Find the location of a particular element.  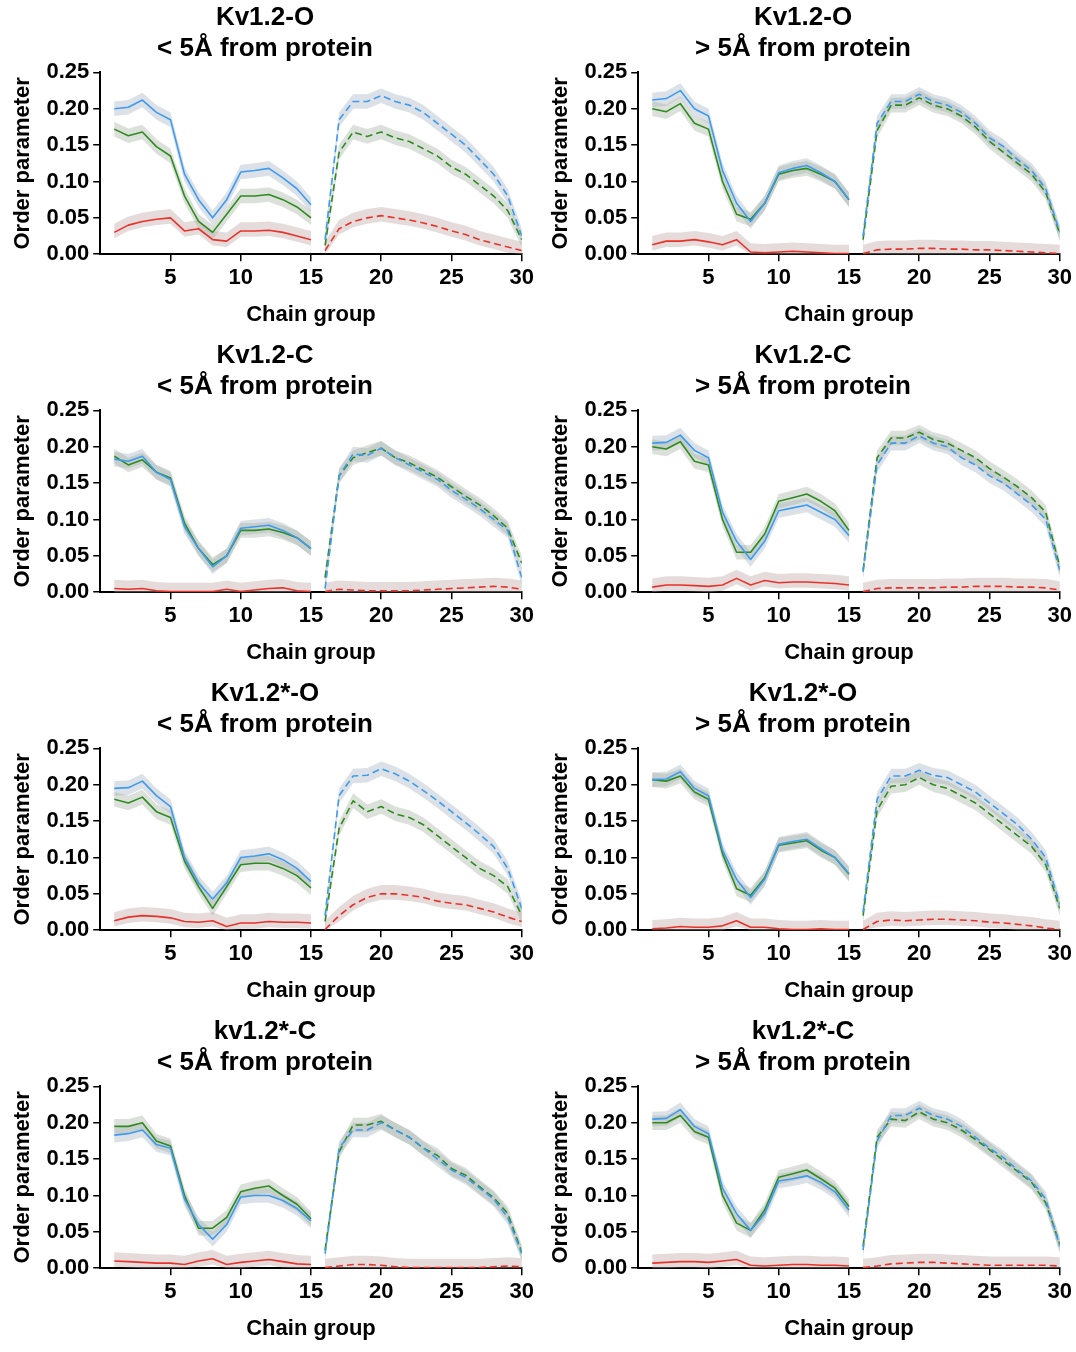

chart-title: kv1.2*-C is located at coordinates (803, 1029).